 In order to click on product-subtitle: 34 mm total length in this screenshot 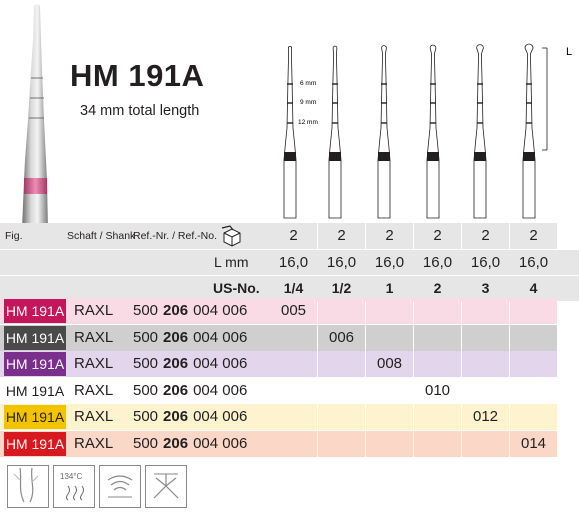, I will do `click(140, 111)`.